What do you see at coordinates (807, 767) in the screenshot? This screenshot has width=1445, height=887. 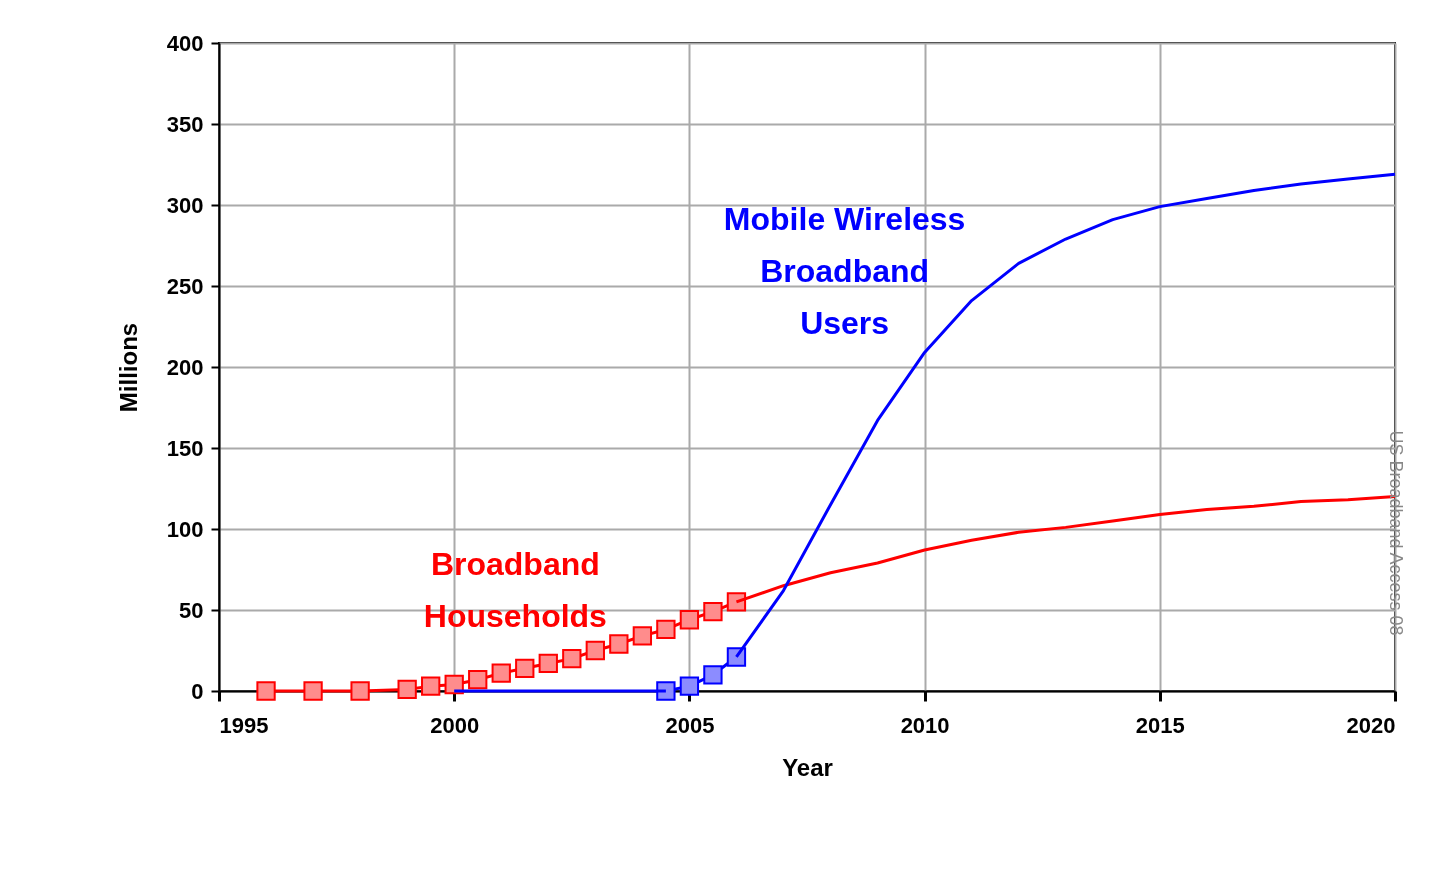 I see `x-axis-title: Year` at bounding box center [807, 767].